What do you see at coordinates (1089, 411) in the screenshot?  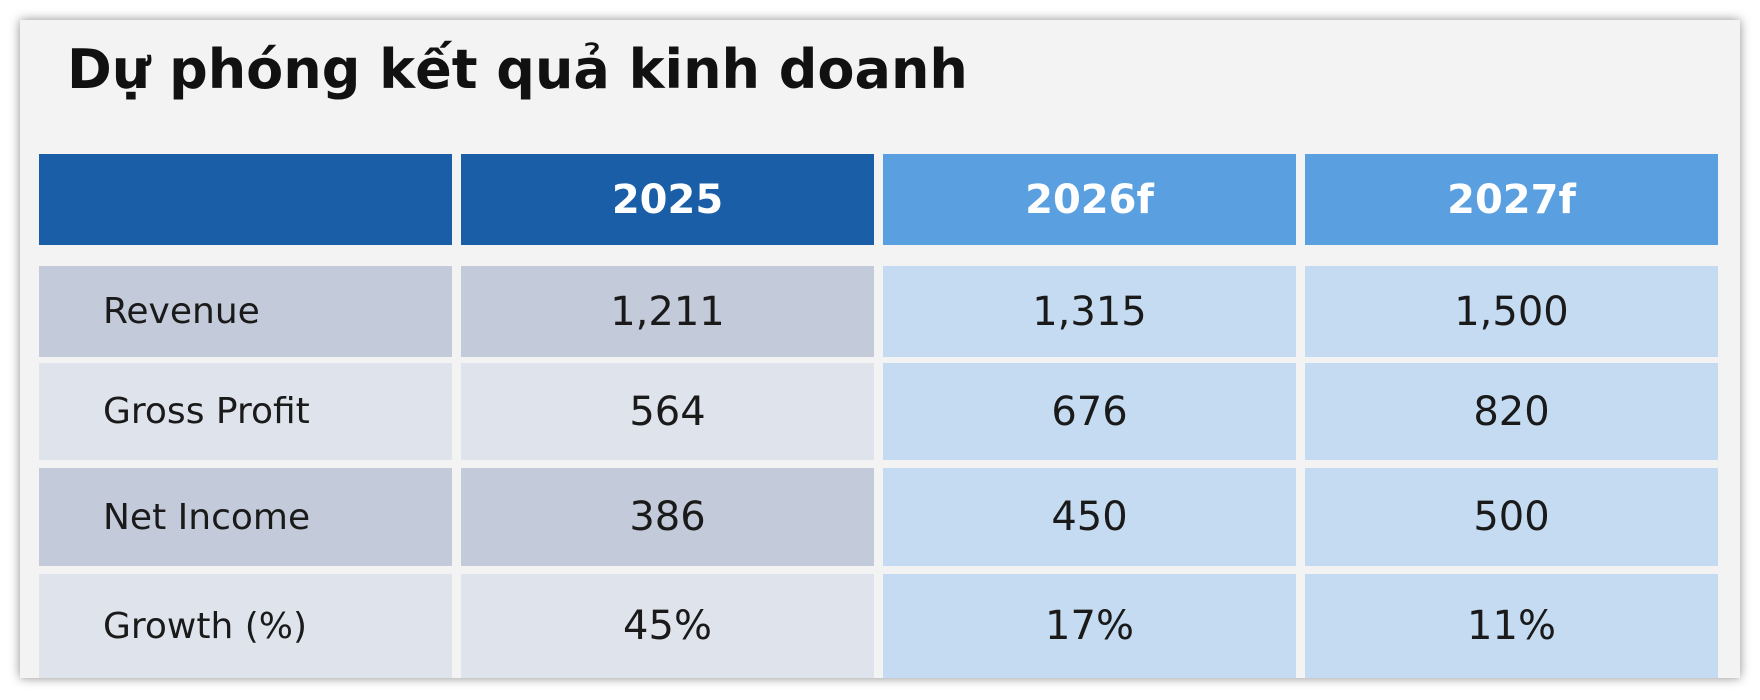 I see `table-cell: 676` at bounding box center [1089, 411].